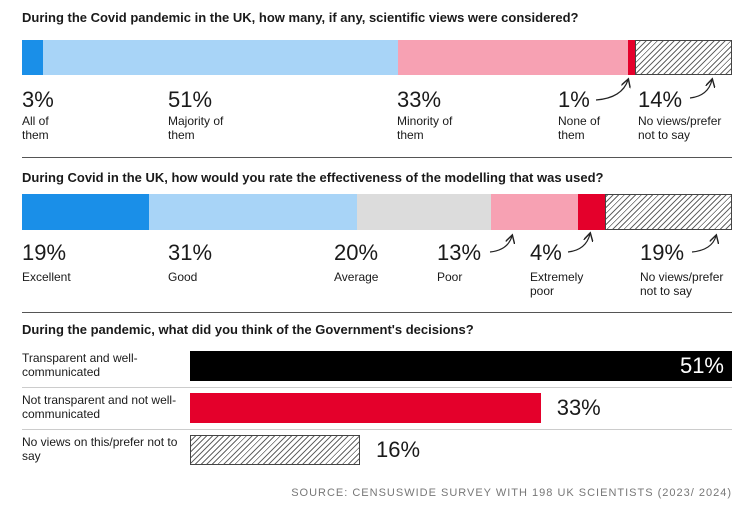 Image resolution: width=755 pixels, height=518 pixels. I want to click on value-label: 1%, so click(574, 99).